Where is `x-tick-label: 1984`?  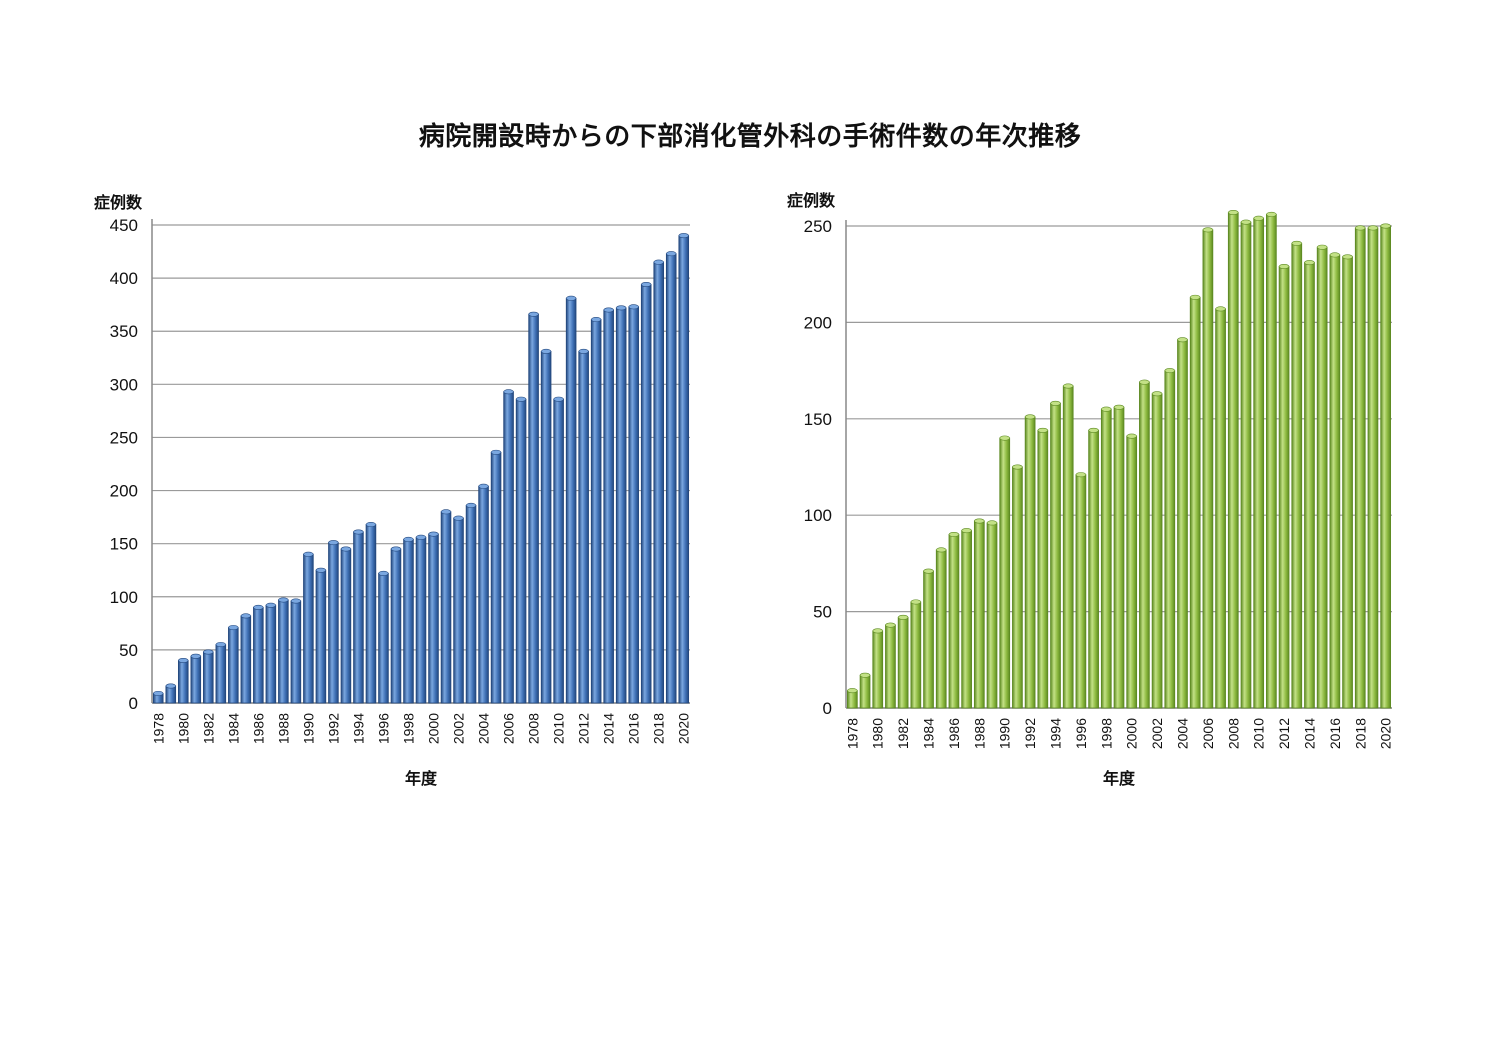 x-tick-label: 1984 is located at coordinates (929, 733).